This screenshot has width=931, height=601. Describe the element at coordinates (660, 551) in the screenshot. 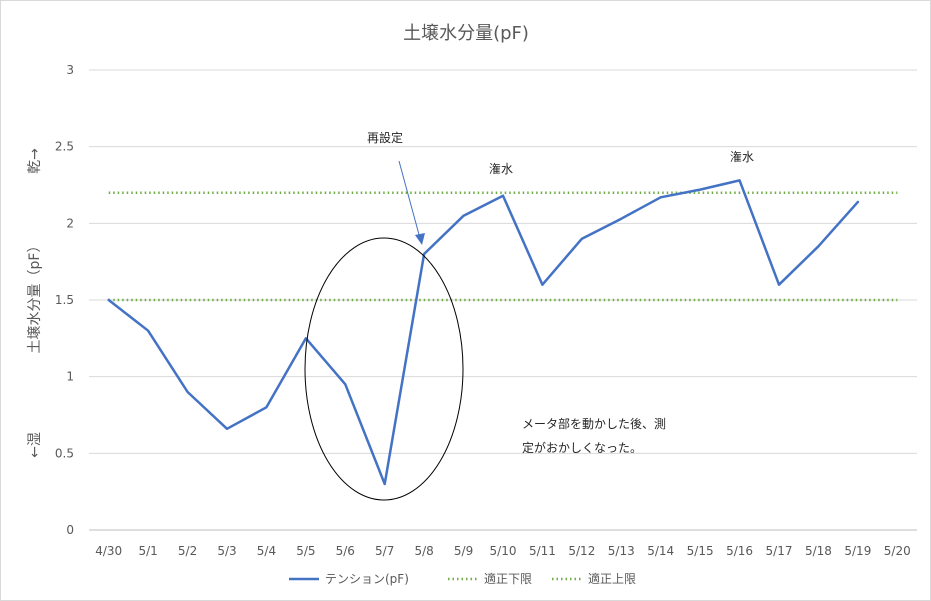

I see `x-tick-5-14: 5/14` at that location.